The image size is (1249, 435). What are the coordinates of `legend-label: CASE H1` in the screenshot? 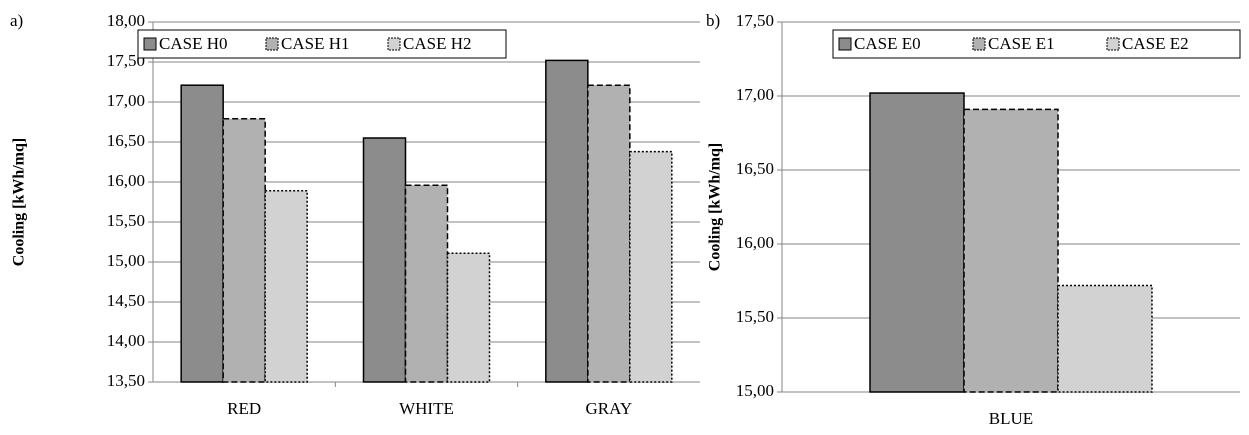 It's located at (315, 43).